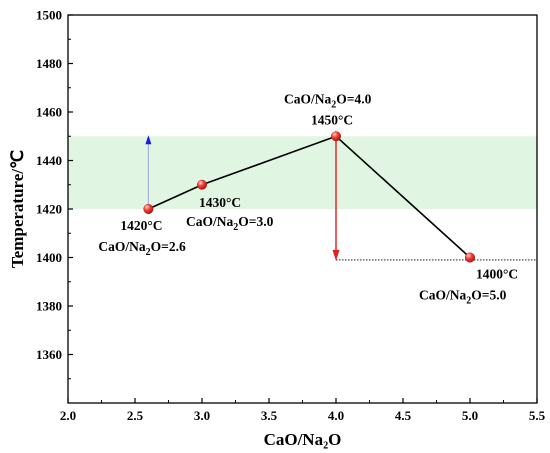 The width and height of the screenshot is (550, 453). I want to click on y-tick-label: 1360, so click(49, 354).